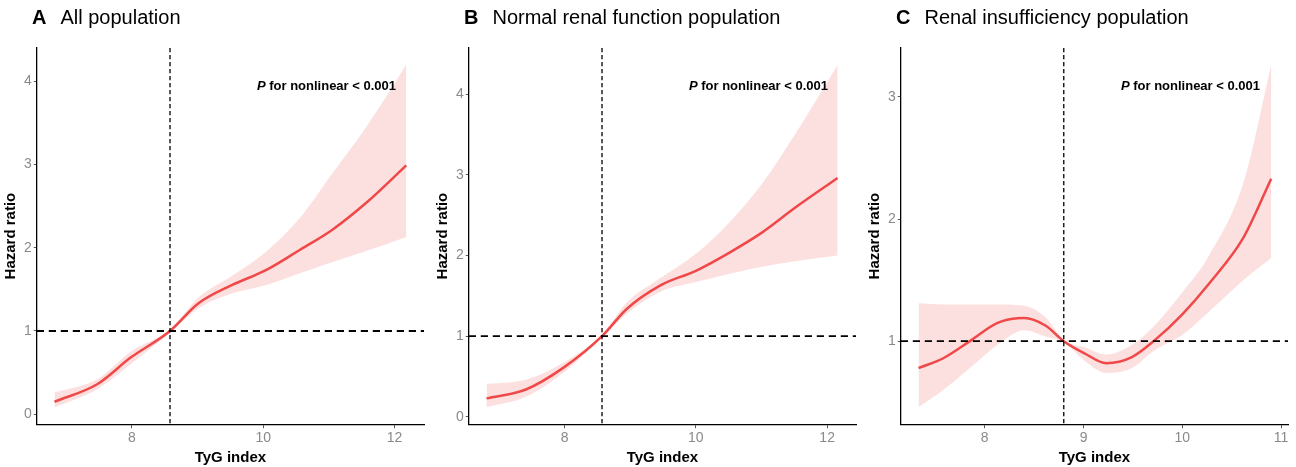 This screenshot has width=1296, height=467. What do you see at coordinates (1042, 16) in the screenshot?
I see `chart-title: C Renal insufficiency population` at bounding box center [1042, 16].